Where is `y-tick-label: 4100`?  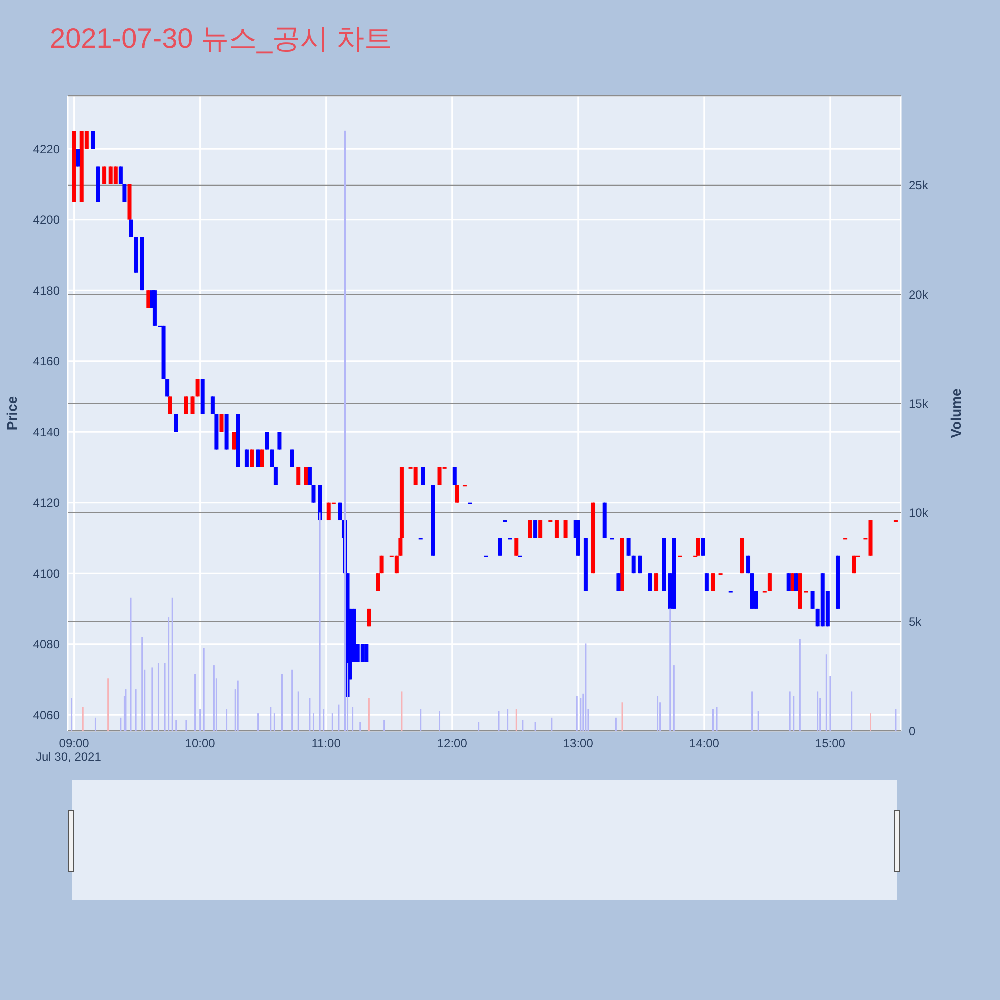
y-tick-label: 4100 is located at coordinates (46, 573).